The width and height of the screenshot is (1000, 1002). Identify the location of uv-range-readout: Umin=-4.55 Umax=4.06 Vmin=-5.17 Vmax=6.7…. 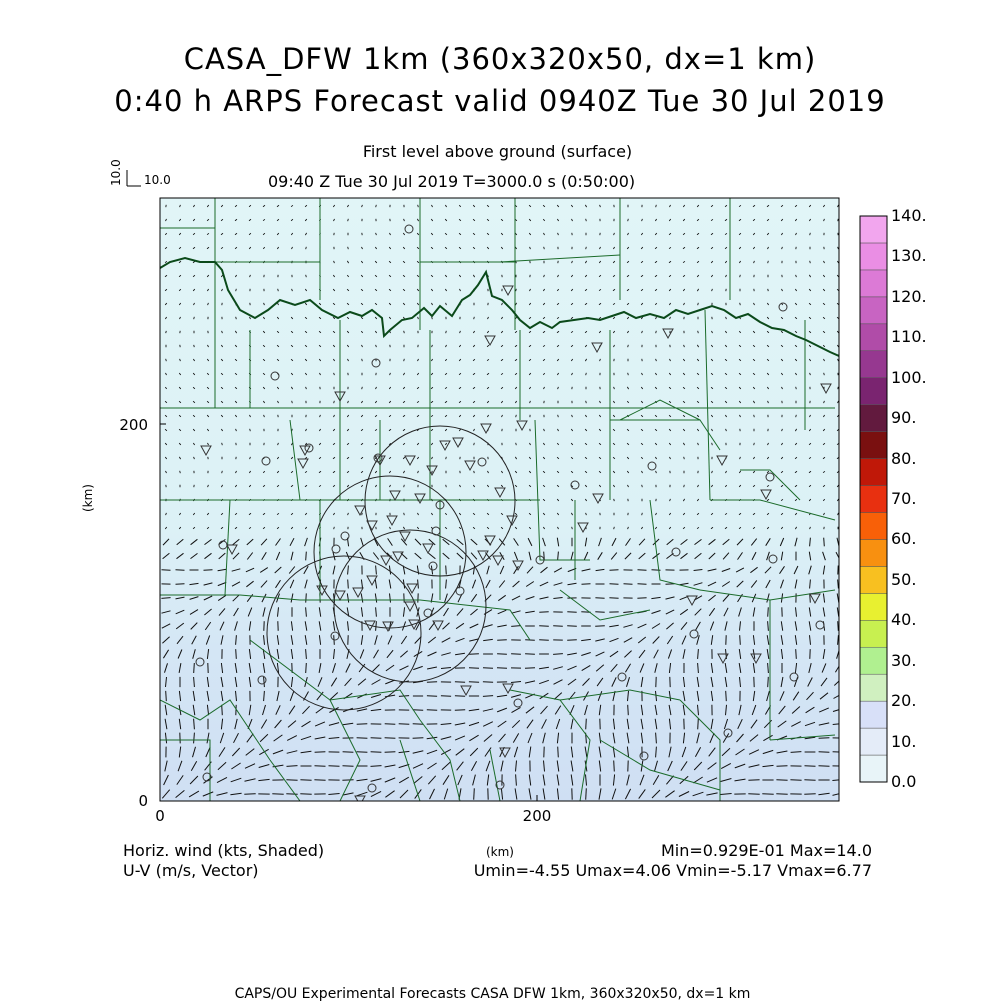
(673, 870).